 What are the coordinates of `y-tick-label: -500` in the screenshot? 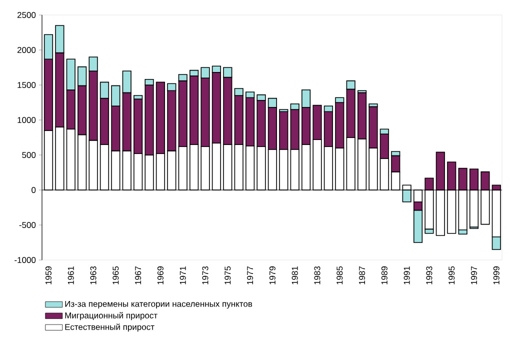 It's located at (27, 225).